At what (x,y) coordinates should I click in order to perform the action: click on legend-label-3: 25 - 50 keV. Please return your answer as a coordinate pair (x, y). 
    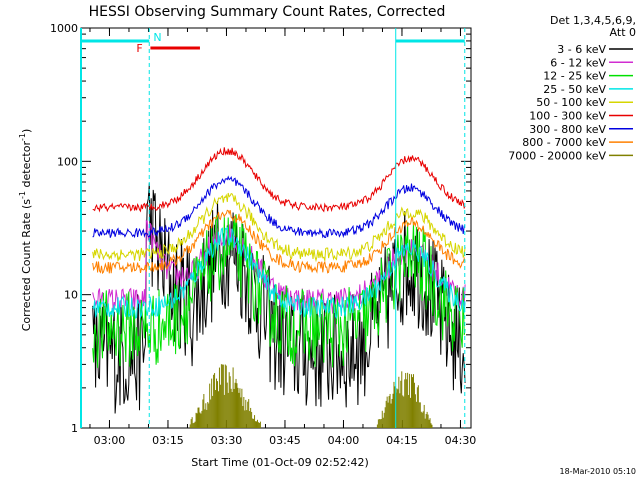
    Looking at the image, I should click on (574, 89).